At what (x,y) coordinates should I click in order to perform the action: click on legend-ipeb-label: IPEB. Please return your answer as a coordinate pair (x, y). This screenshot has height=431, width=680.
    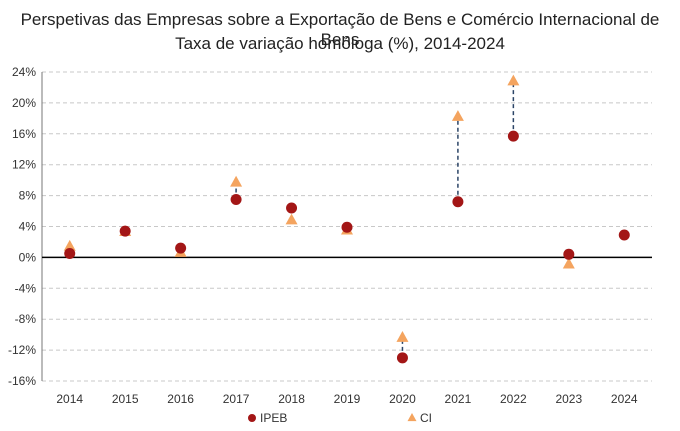
    Looking at the image, I should click on (273, 418).